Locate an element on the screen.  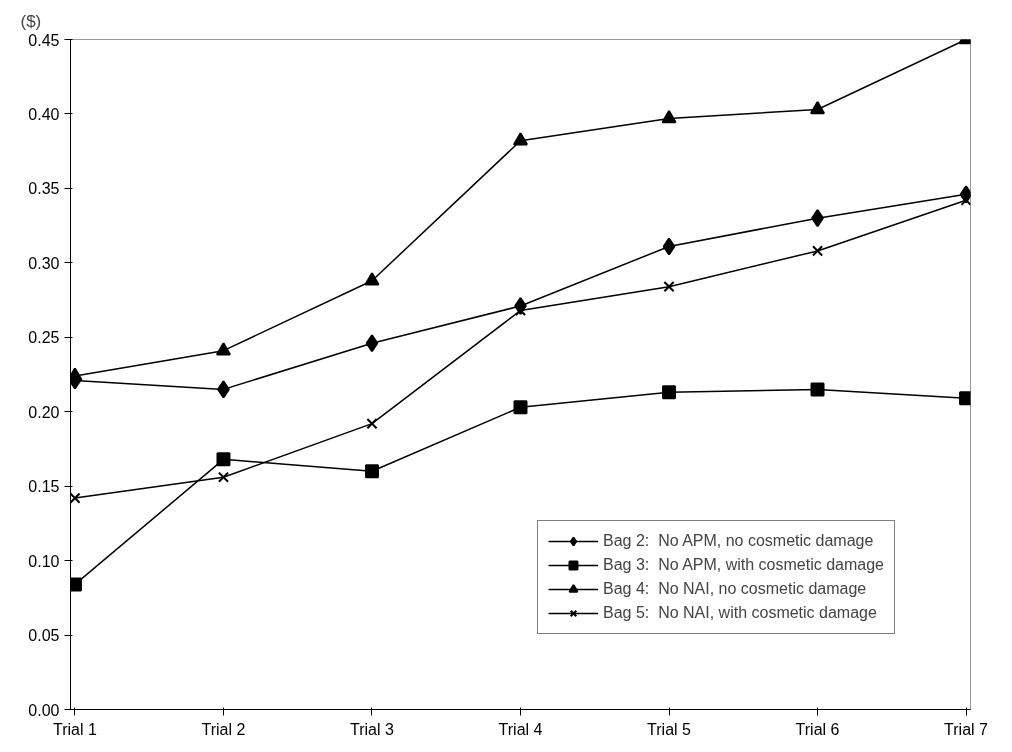
y-axis-title: ($) is located at coordinates (31, 21).